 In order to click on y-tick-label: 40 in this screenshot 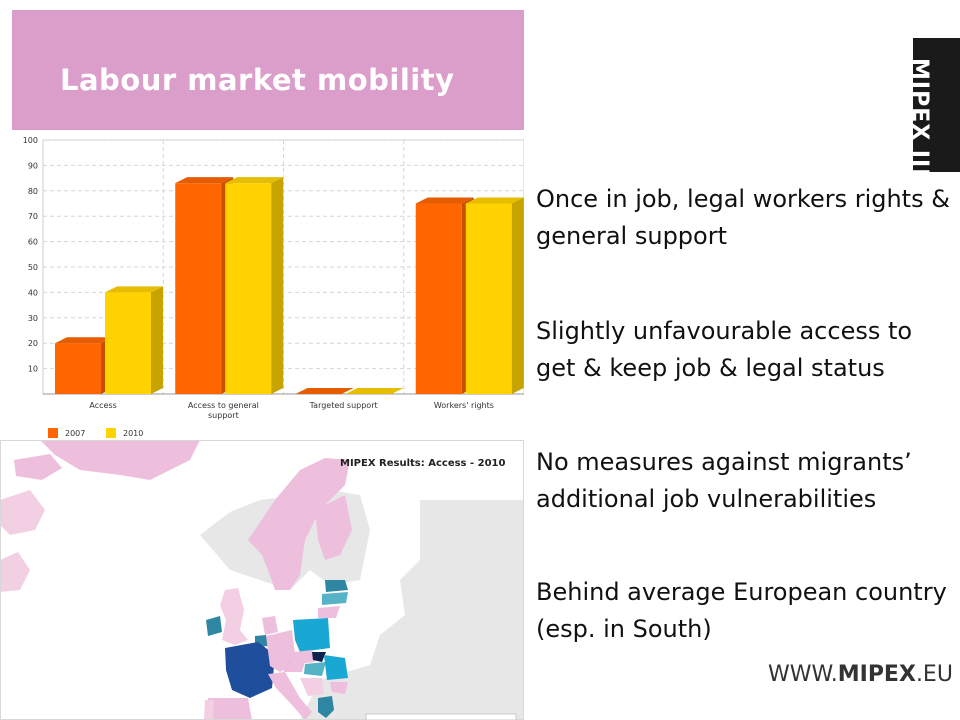, I will do `click(33, 292)`.